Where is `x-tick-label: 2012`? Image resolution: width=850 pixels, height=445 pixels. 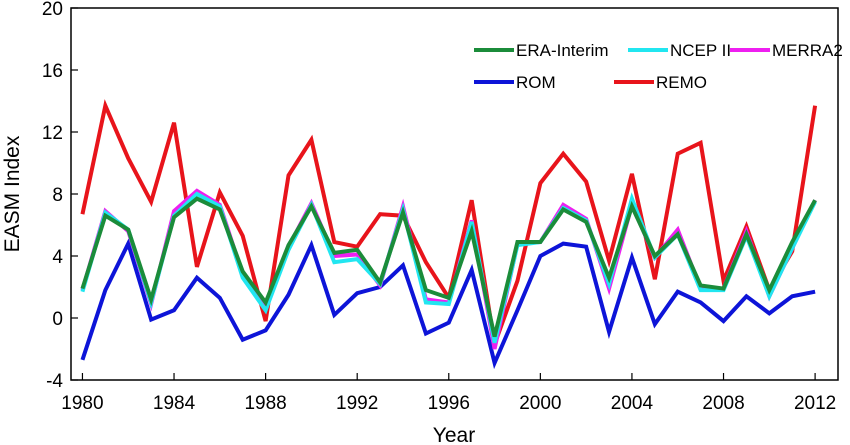
x-tick-label: 2012 is located at coordinates (815, 403).